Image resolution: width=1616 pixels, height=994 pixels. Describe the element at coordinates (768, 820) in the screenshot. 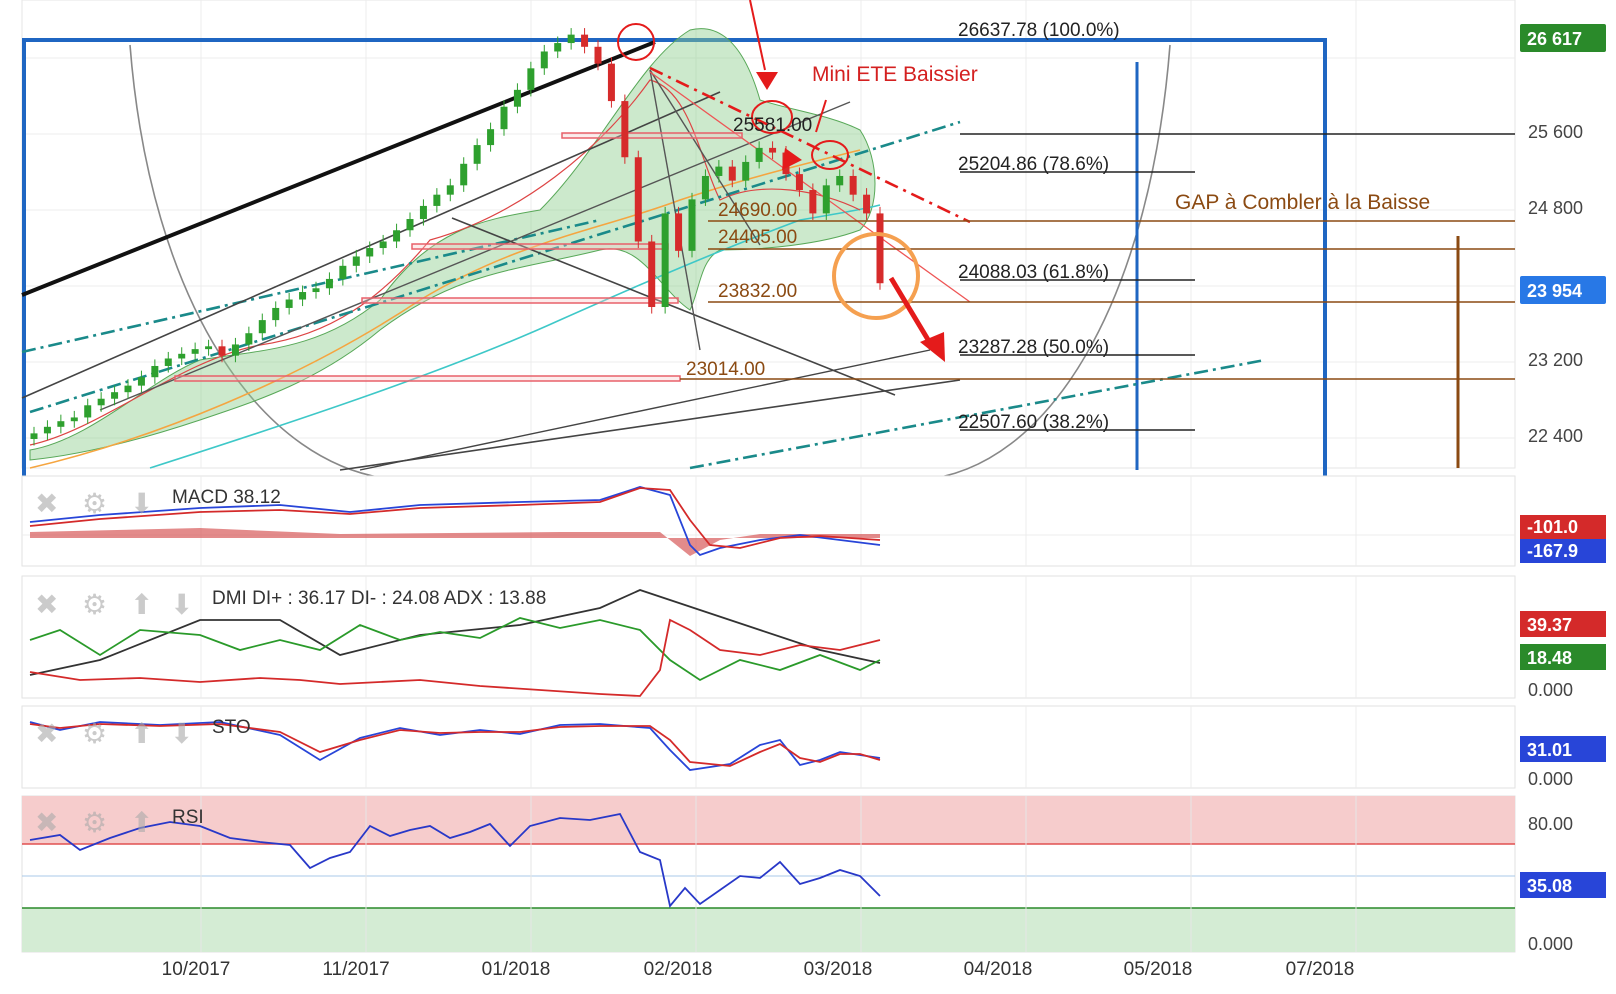

I see `rsi-overbought-zone` at that location.